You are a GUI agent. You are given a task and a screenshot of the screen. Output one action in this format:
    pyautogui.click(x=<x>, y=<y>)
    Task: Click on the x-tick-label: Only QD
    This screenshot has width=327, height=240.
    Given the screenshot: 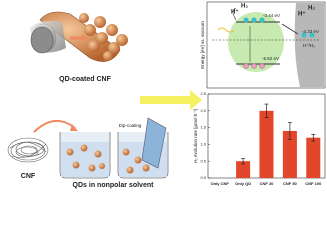 What is the action you would take?
    pyautogui.click(x=243, y=183)
    